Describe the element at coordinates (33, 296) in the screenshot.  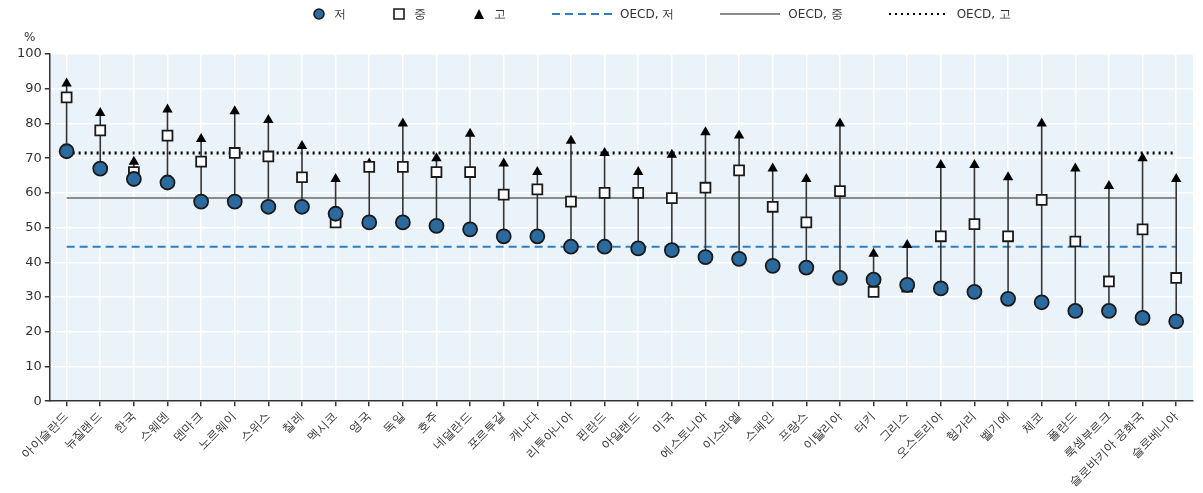
I see `y-tick-label: 30` at that location.